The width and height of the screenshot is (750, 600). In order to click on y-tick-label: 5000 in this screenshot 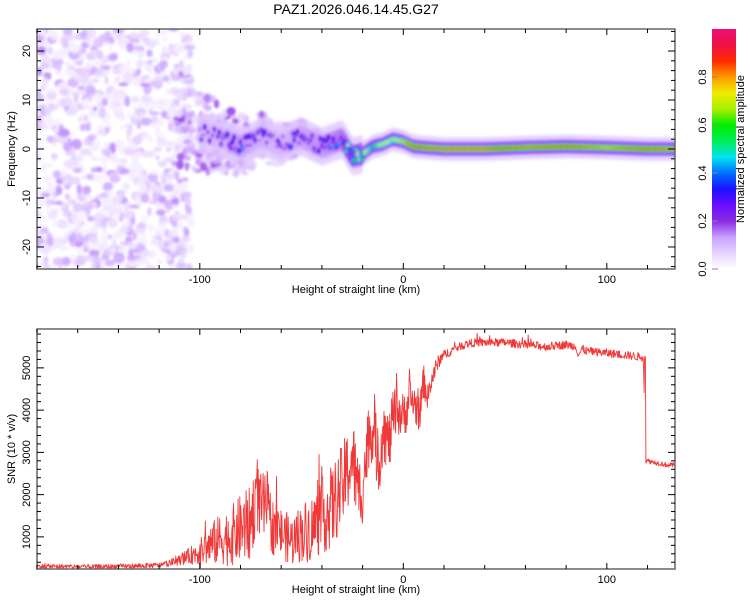, I will do `click(27, 368)`.